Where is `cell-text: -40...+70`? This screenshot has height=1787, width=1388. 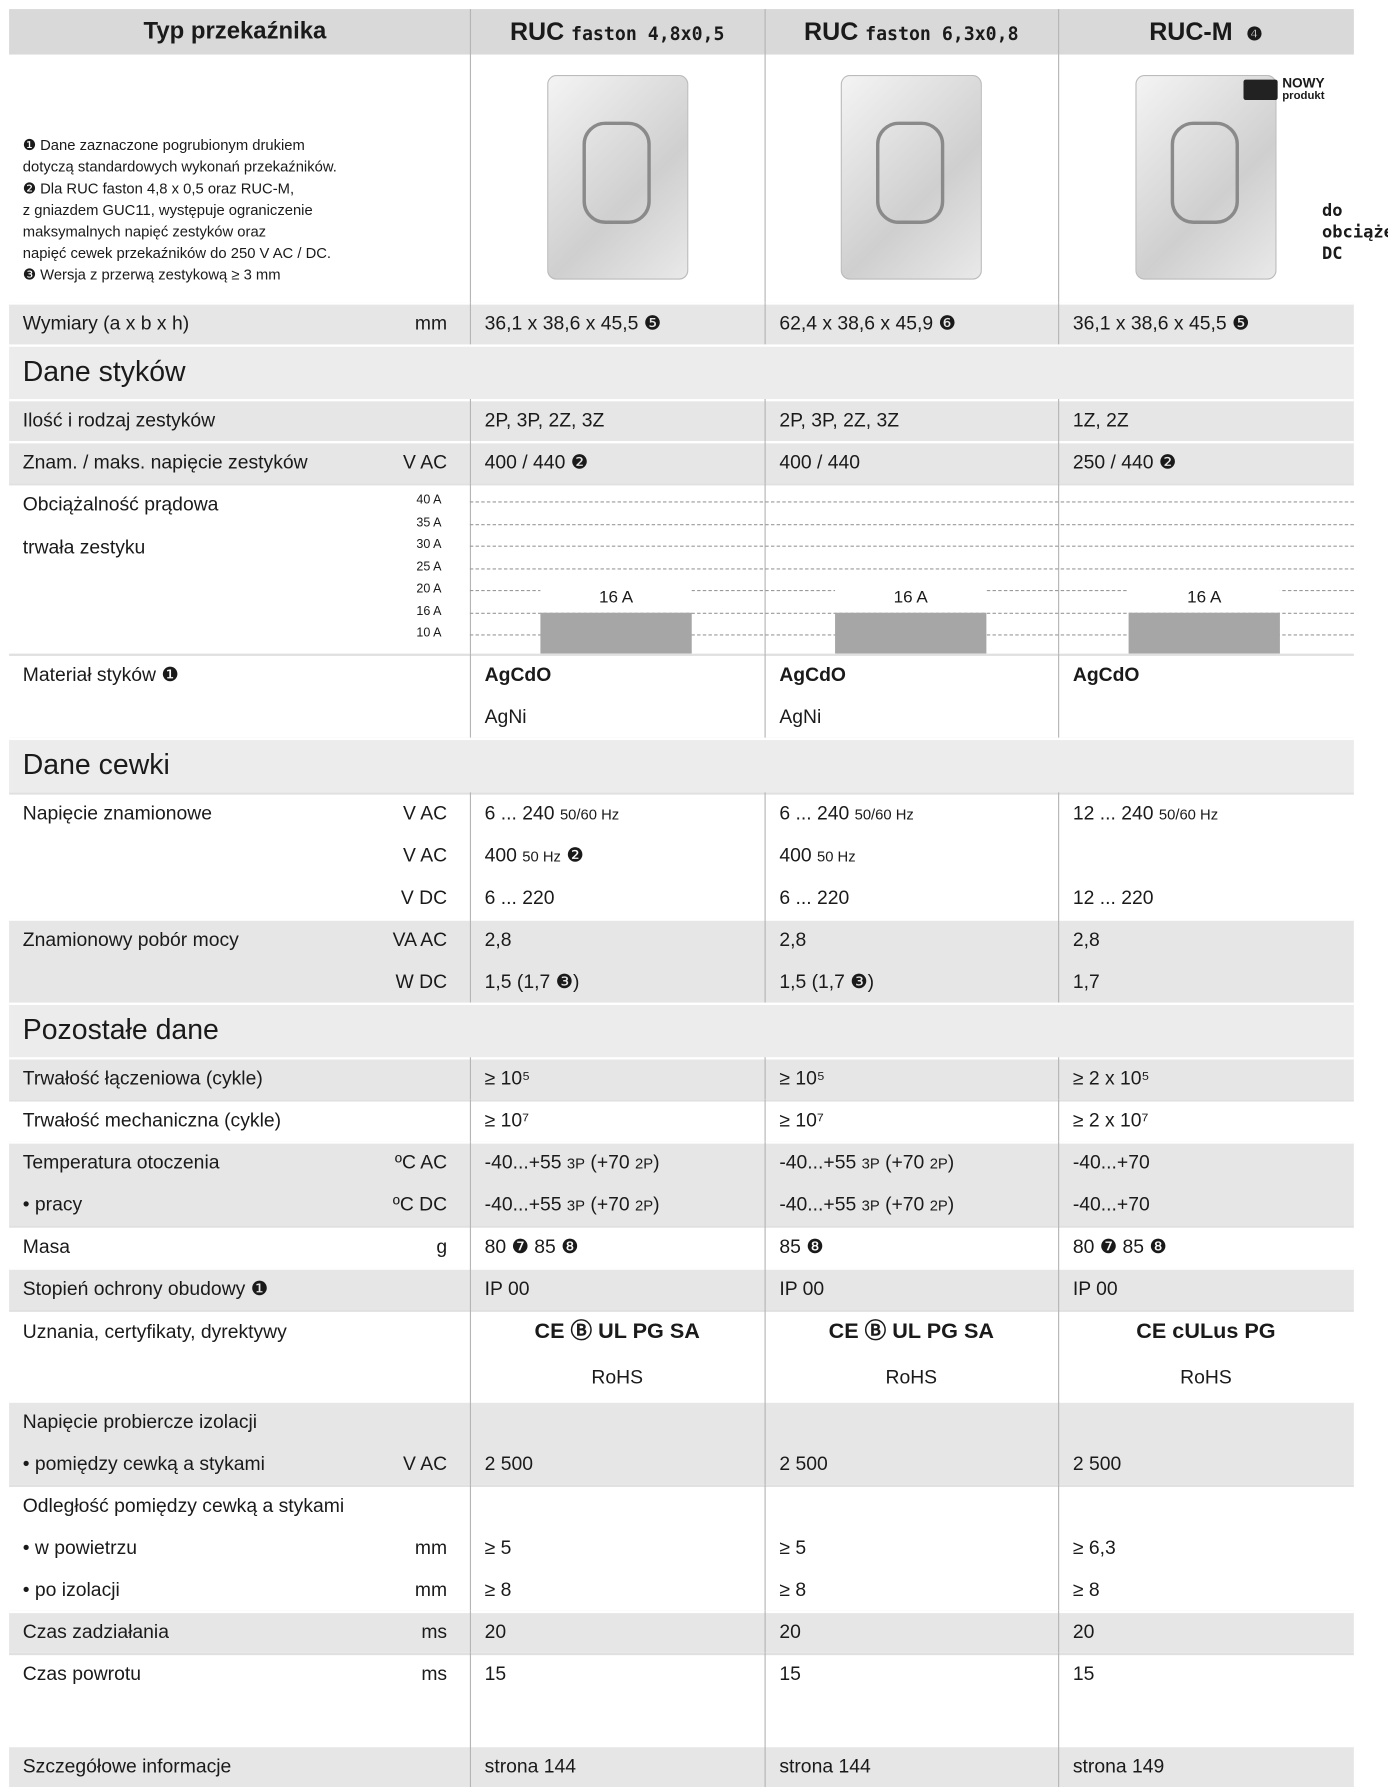 cell-text: -40...+70 is located at coordinates (1111, 1162).